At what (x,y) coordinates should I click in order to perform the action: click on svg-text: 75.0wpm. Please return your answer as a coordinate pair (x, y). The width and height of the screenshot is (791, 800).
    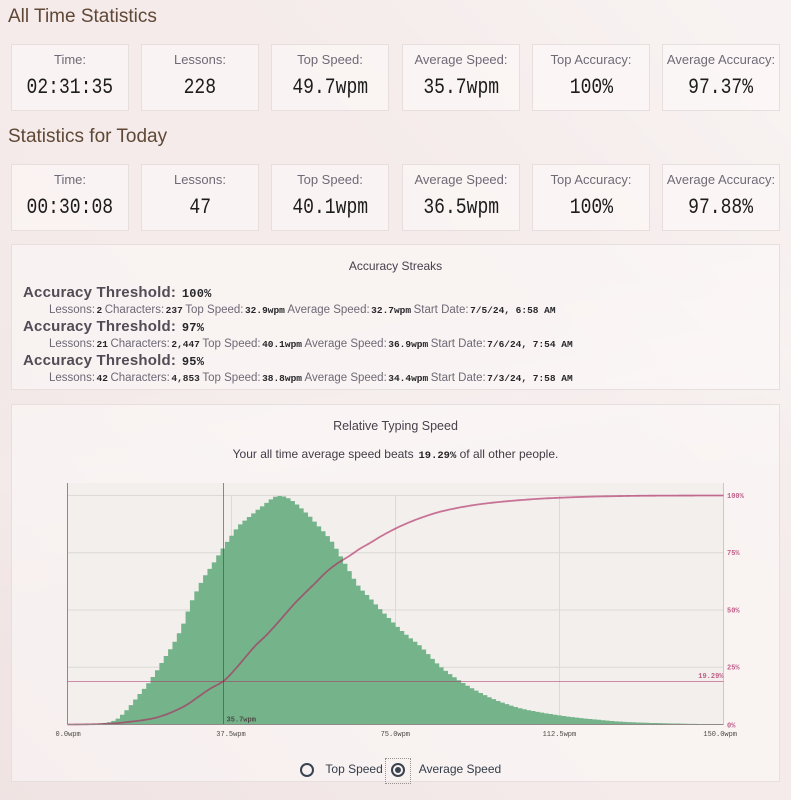
    Looking at the image, I should click on (395, 735).